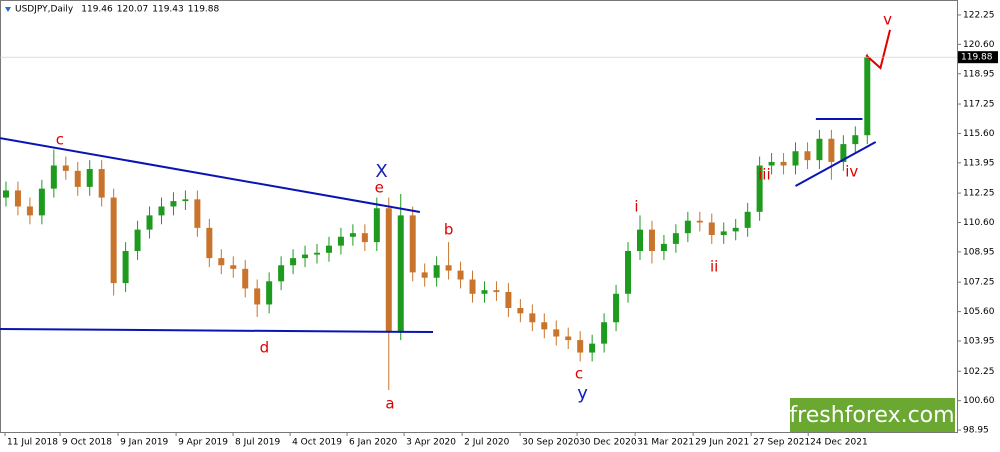 This screenshot has height=452, width=1000. I want to click on watermark: freshforex.com, so click(871, 415).